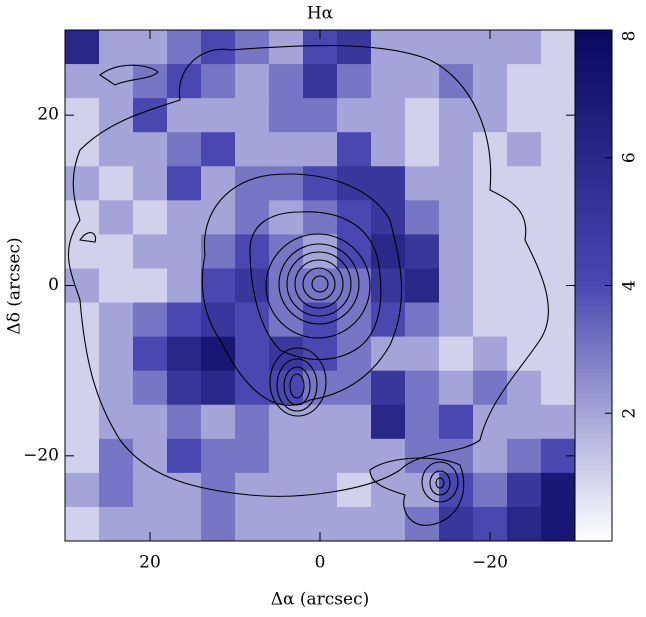  I want to click on colorbar, so click(593, 285).